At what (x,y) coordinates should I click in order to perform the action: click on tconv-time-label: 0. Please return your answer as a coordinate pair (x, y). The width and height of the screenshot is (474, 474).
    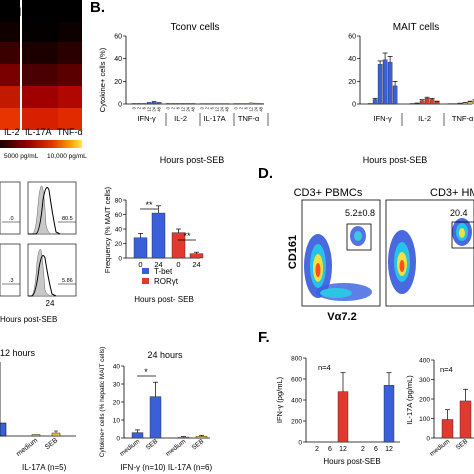
    Looking at the image, I should click on (168, 107).